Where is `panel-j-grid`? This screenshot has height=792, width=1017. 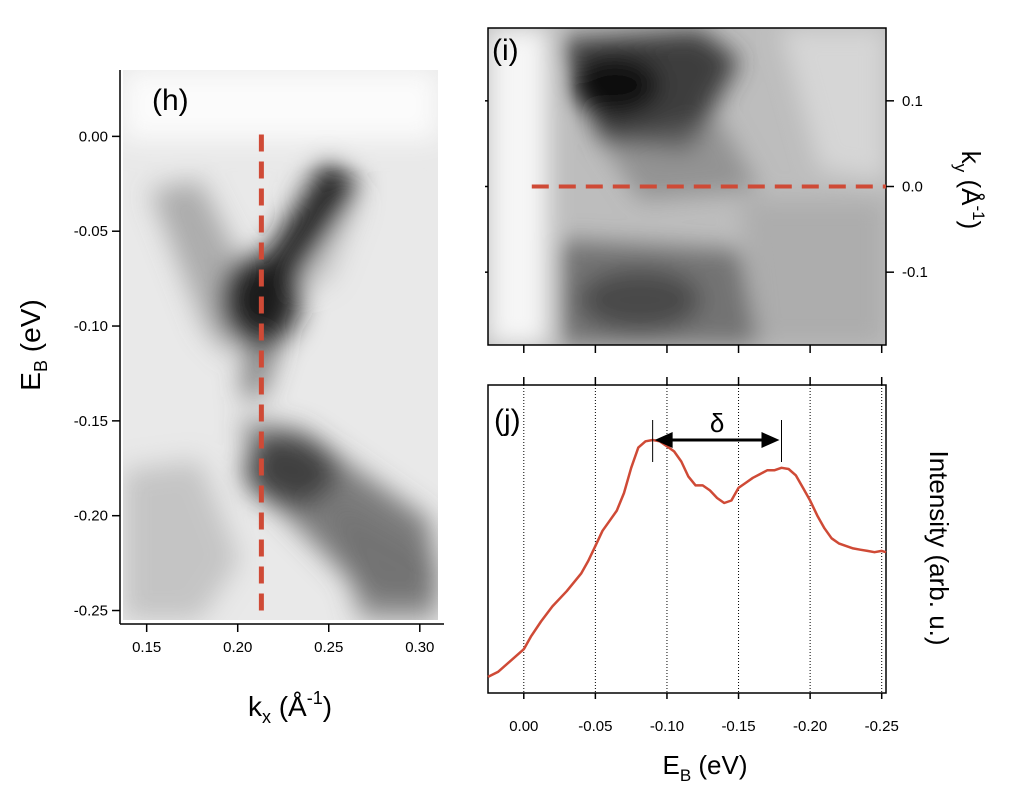 panel-j-grid is located at coordinates (703, 539).